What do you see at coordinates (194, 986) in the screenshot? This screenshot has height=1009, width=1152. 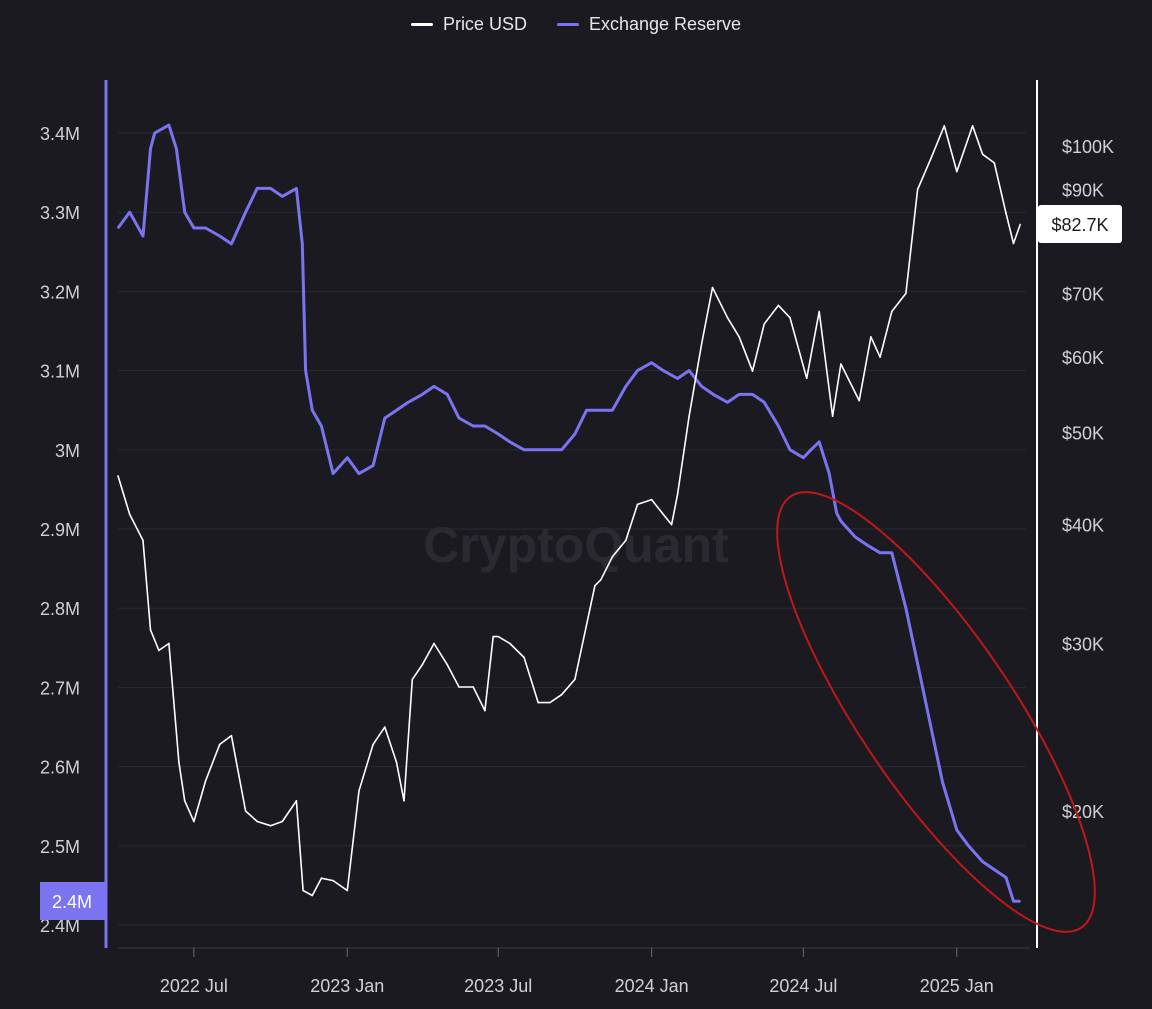 I see `x-tick-label: 2022 Jul` at bounding box center [194, 986].